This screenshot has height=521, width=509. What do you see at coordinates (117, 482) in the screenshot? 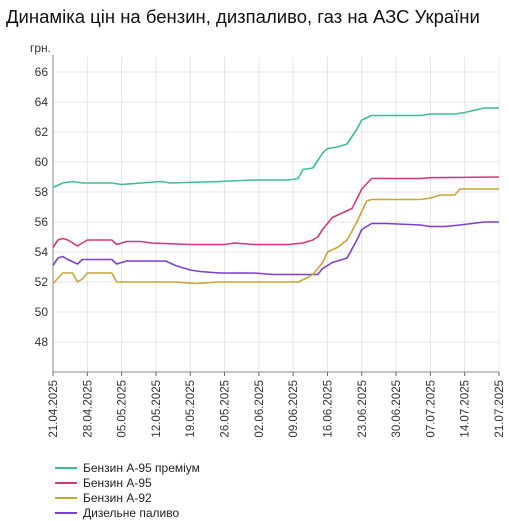
I see `legend-label: Бензин А-95` at bounding box center [117, 482].